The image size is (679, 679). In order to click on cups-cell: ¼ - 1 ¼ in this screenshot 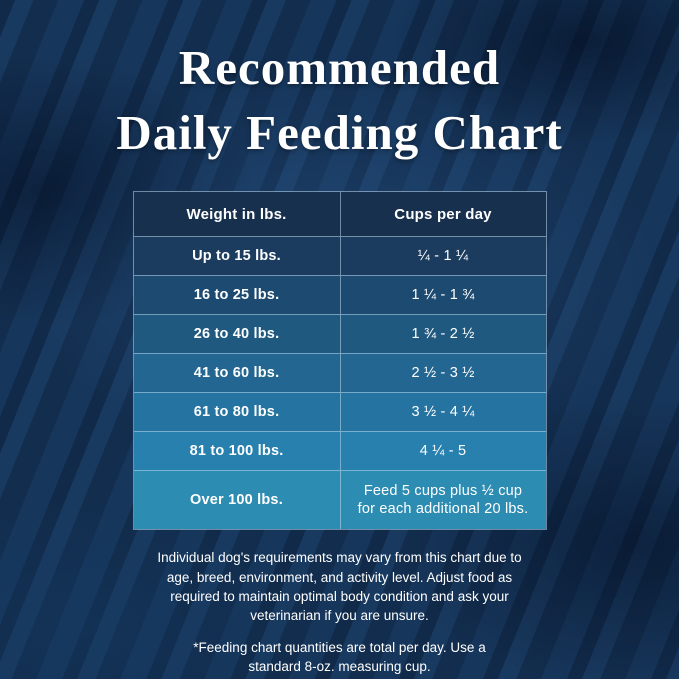, I will do `click(442, 256)`.